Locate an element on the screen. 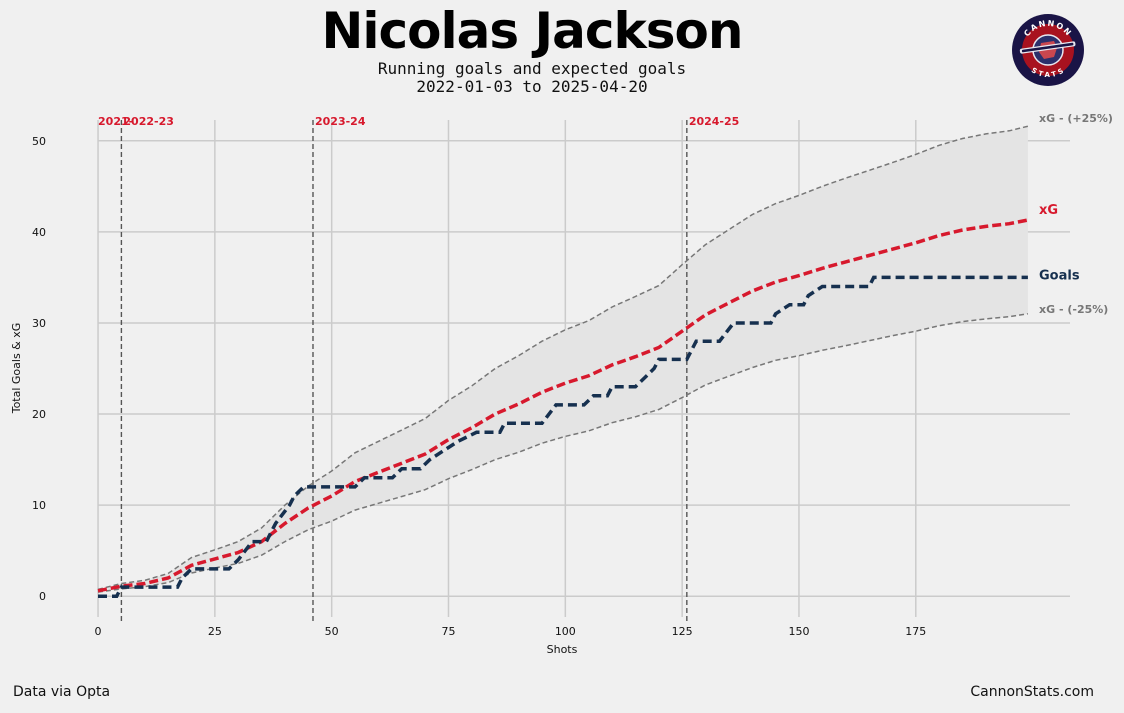  xg-end-label: xG is located at coordinates (1048, 210).